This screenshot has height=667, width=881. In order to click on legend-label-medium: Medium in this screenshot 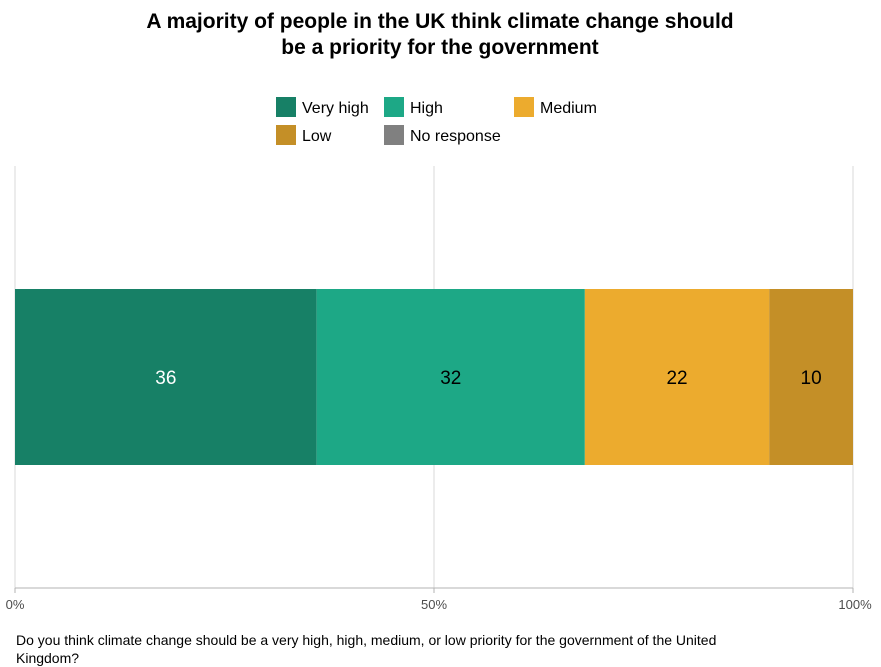, I will do `click(568, 108)`.